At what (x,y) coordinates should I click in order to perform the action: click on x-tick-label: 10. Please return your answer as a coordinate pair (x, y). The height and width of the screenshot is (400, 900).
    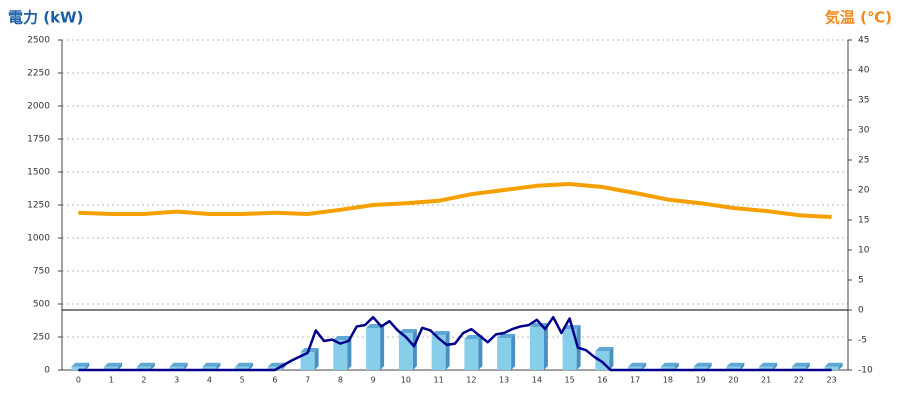
    Looking at the image, I should click on (406, 380).